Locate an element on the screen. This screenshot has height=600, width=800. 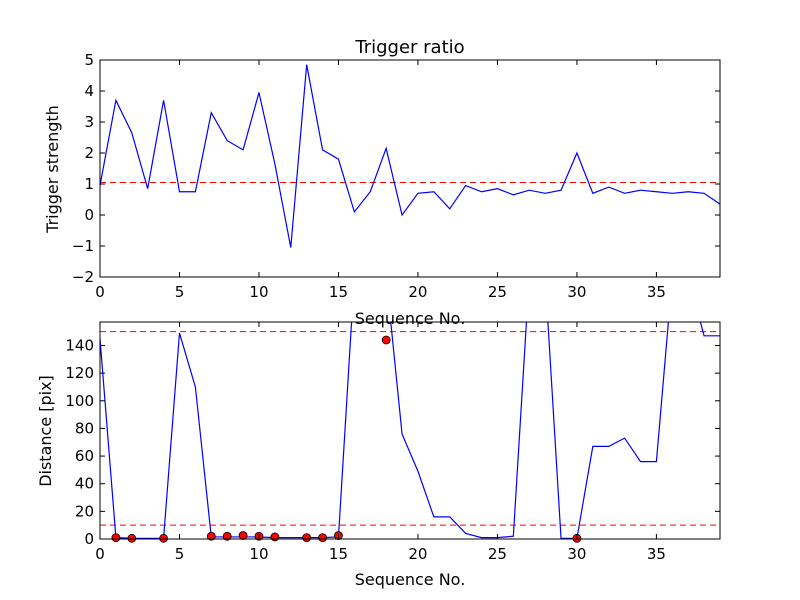
y-tick-label: 3 is located at coordinates (89, 122).